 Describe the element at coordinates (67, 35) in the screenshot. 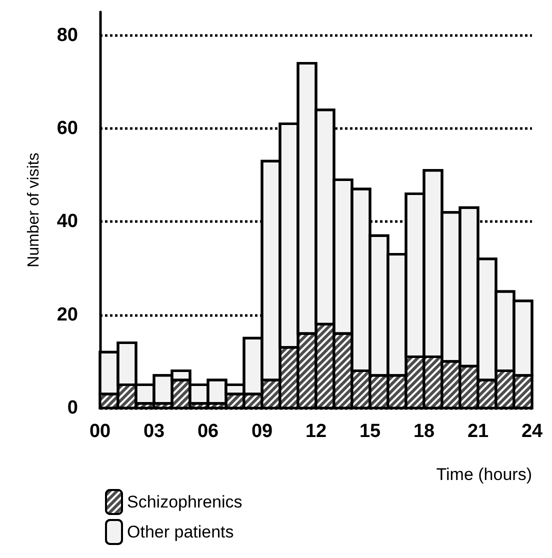

I see `y-tick-label: 80` at that location.